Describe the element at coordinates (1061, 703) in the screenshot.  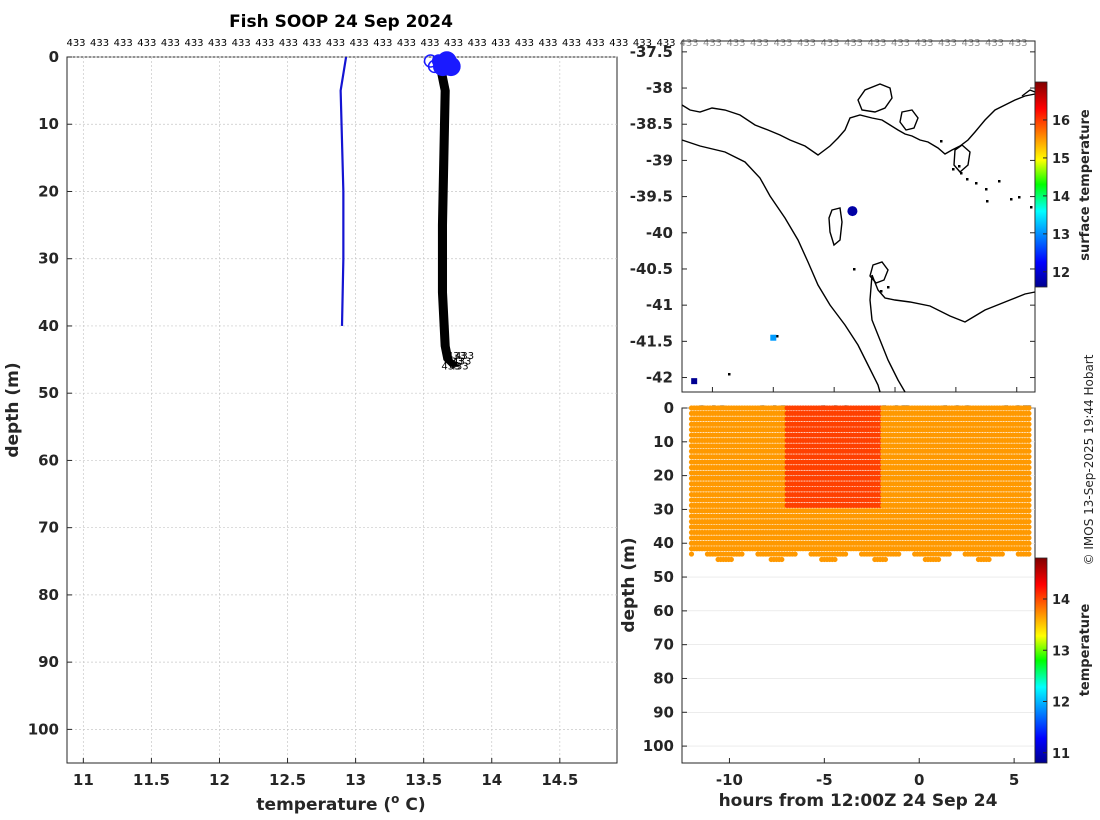
I see `section-colorbar-tick-label: 12` at that location.